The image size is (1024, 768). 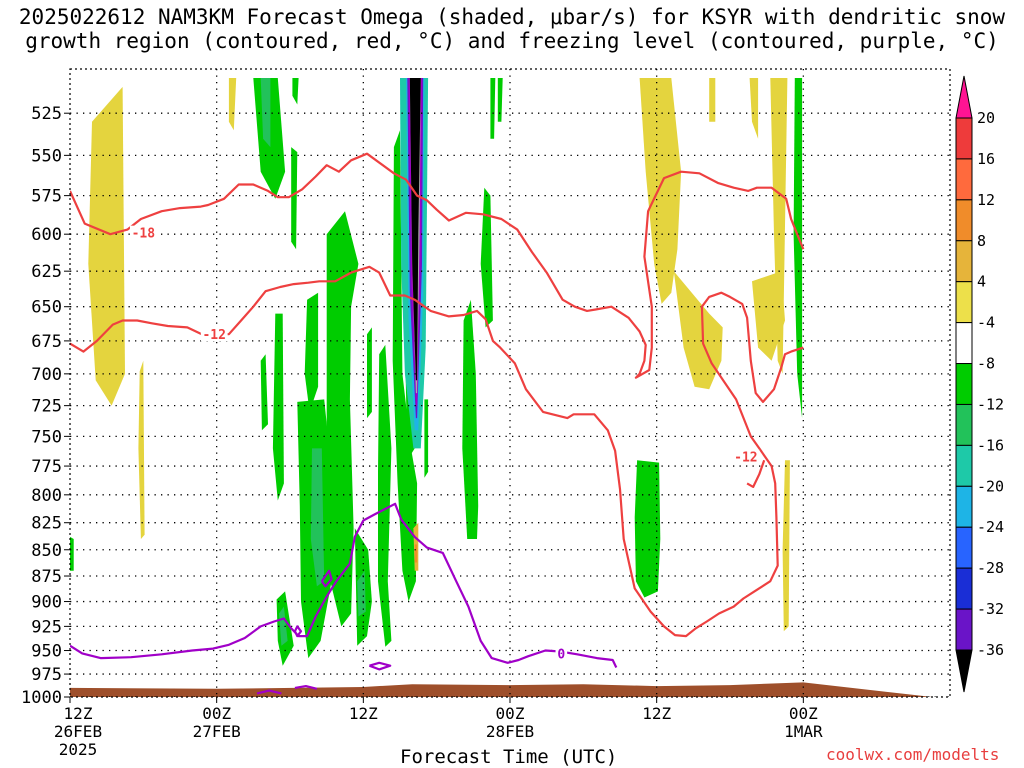 What do you see at coordinates (990, 568) in the screenshot?
I see `colorbar-label: -28` at bounding box center [990, 568].